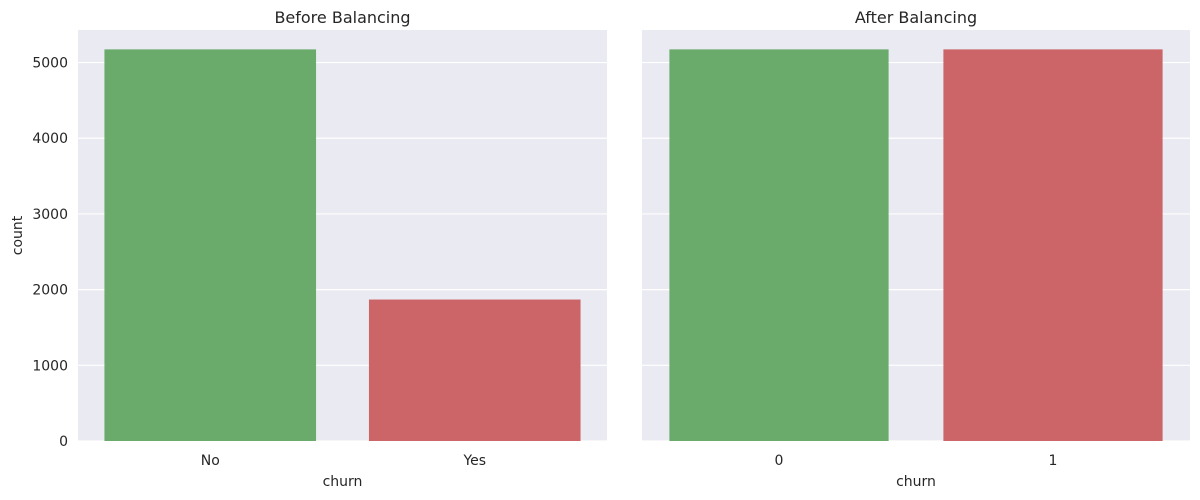 This screenshot has height=500, width=1200. I want to click on x-tick-label: 1, so click(1053, 461).